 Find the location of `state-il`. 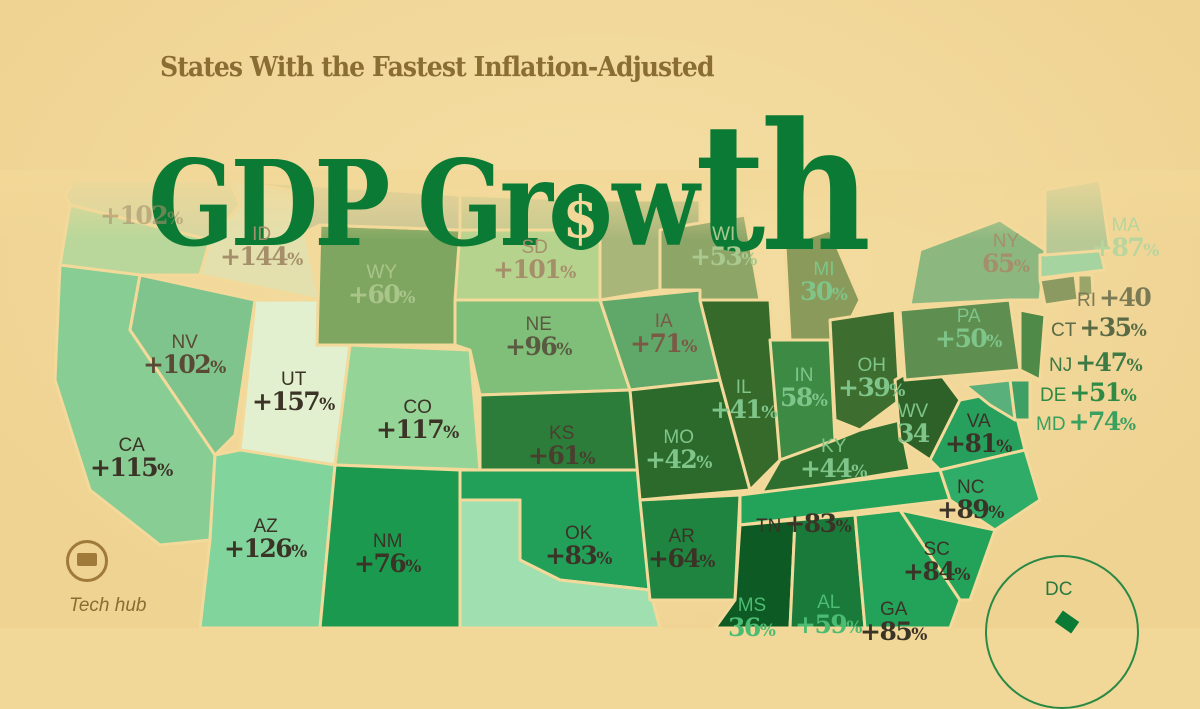

state-il is located at coordinates (740, 395).